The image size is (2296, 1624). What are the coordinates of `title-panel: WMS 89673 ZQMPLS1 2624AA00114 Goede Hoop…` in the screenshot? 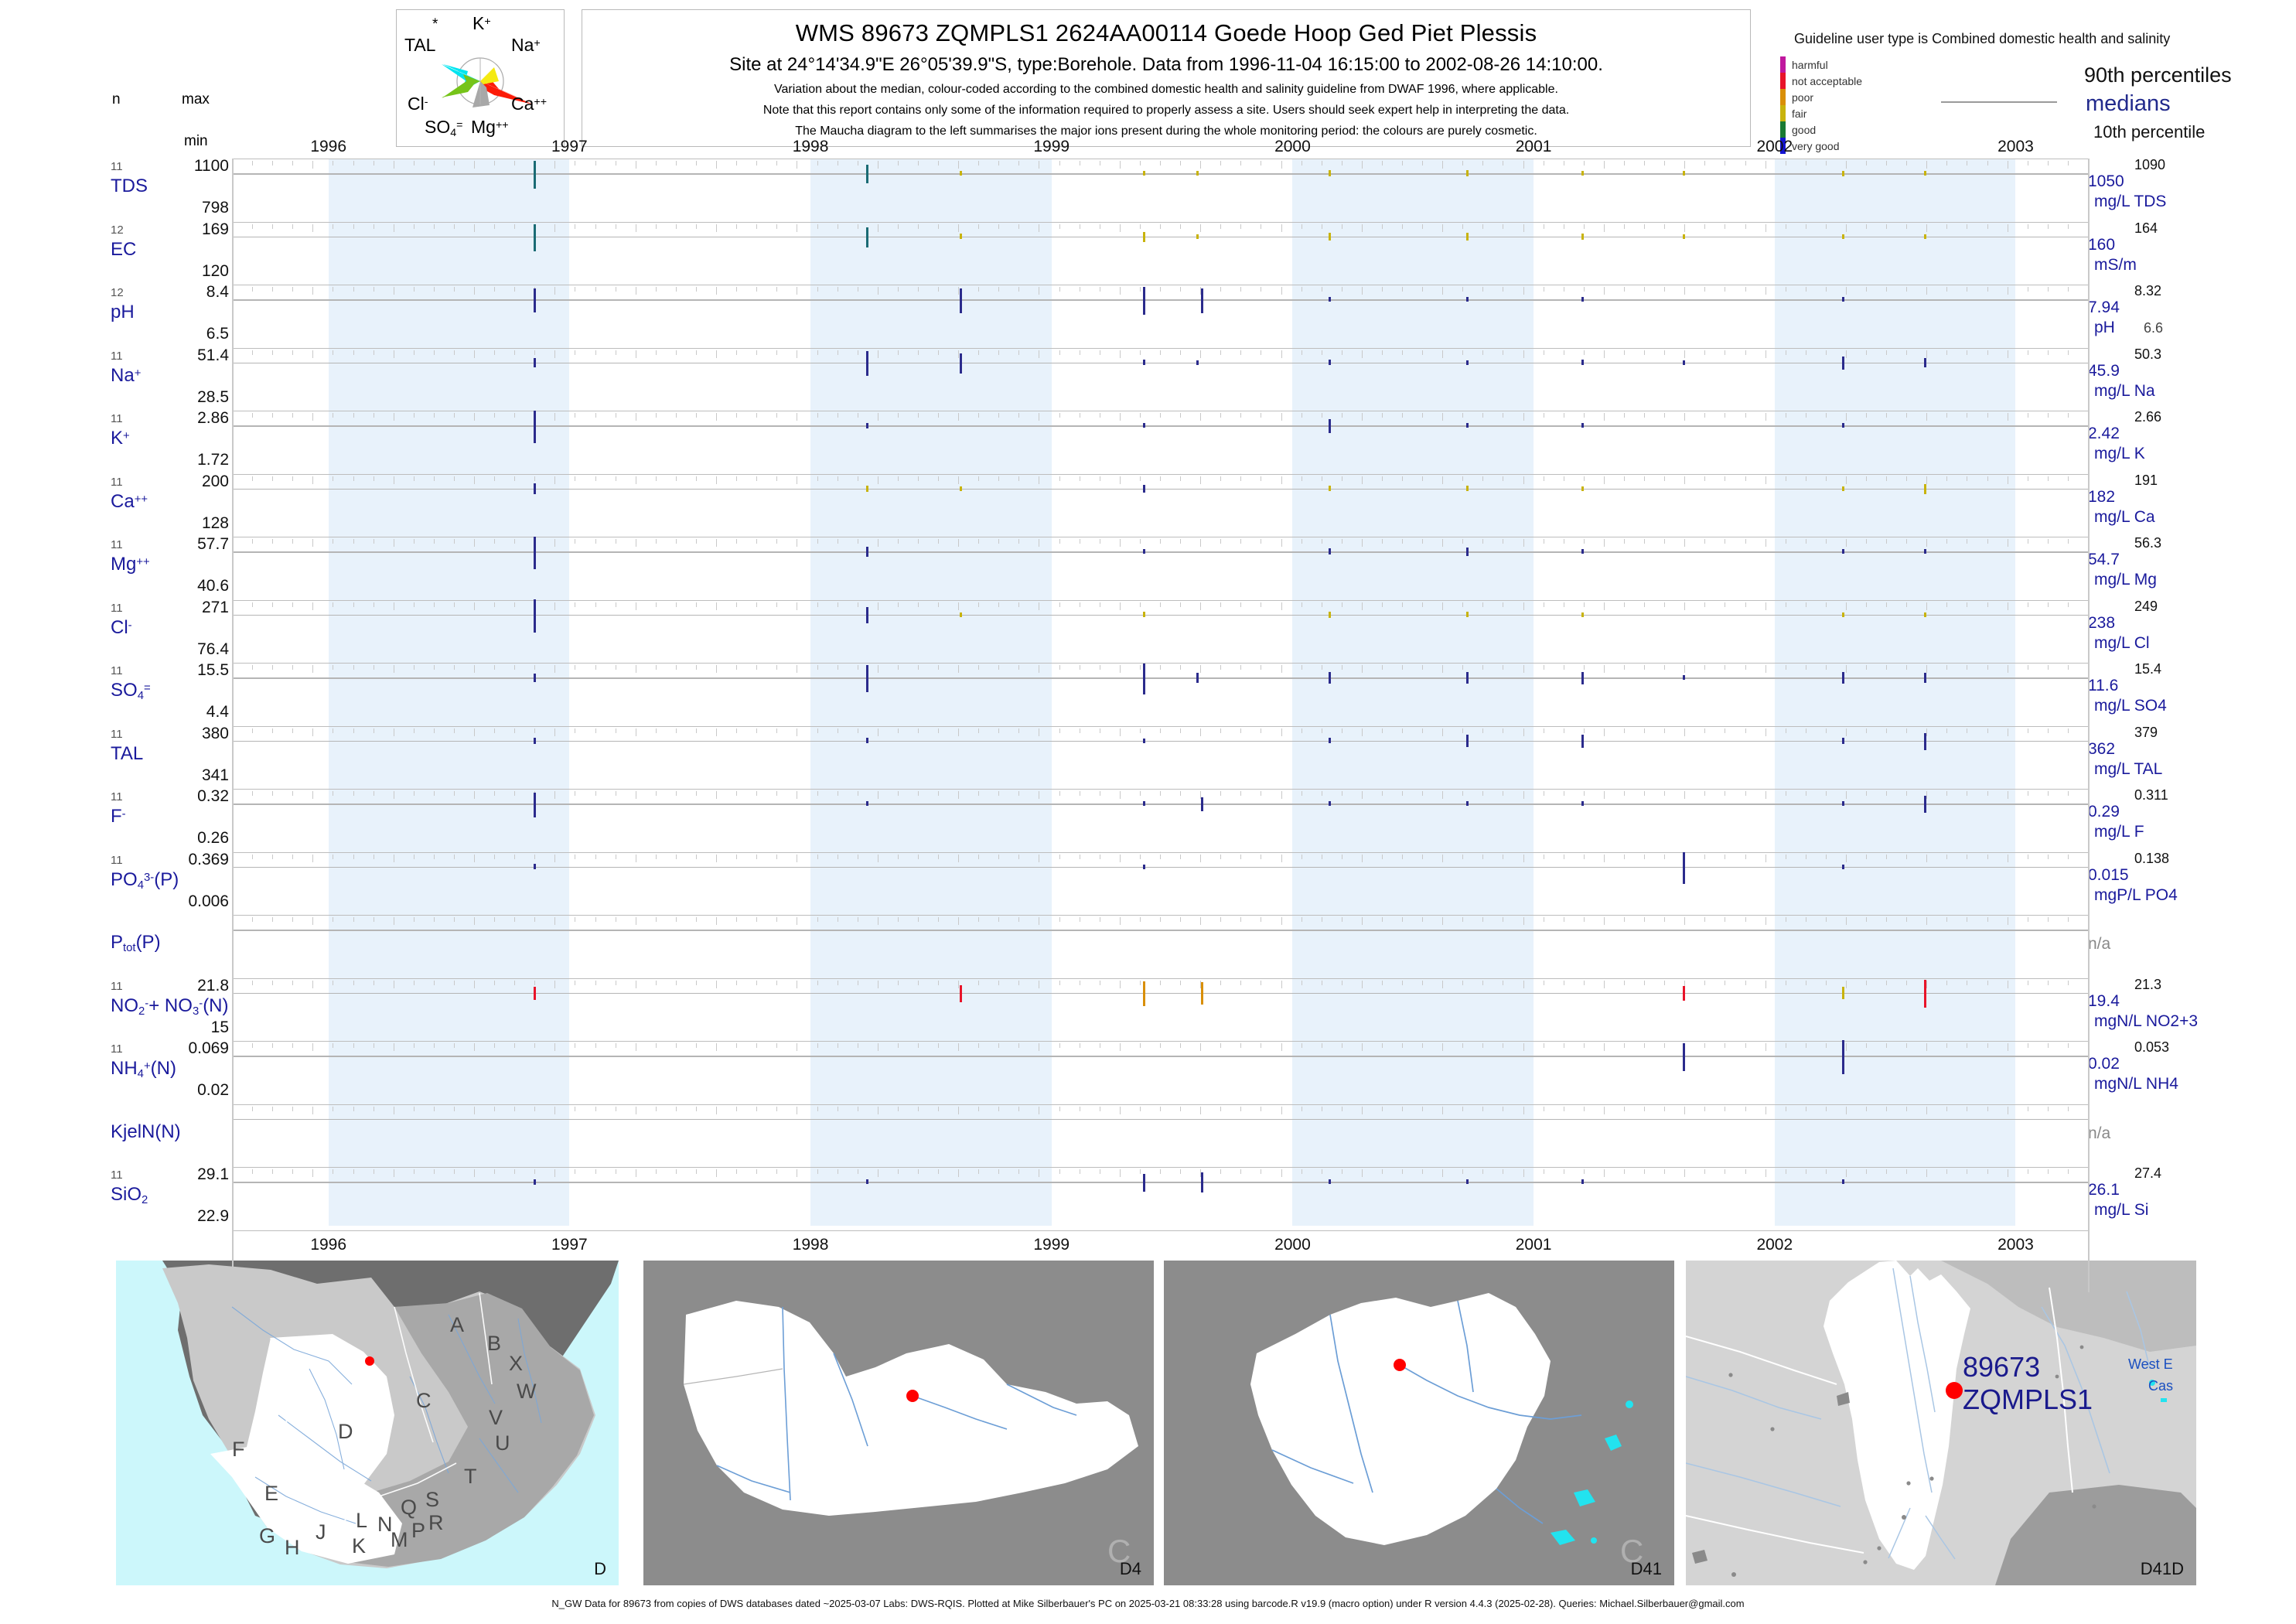 It's located at (1166, 78).